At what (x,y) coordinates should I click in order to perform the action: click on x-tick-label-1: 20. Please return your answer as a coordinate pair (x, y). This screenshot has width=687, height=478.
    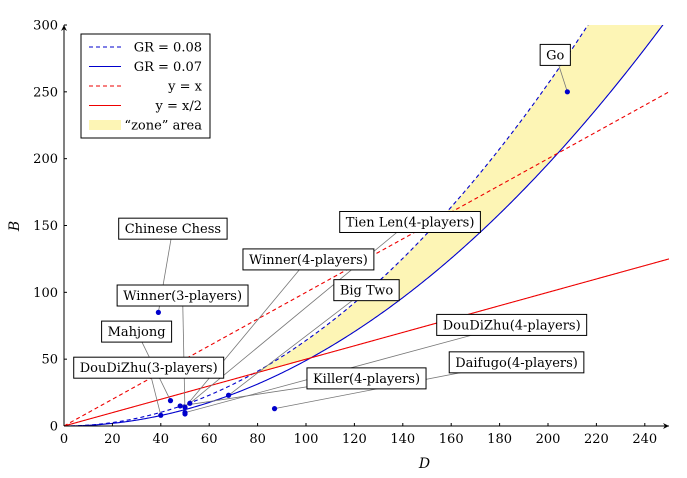
    Looking at the image, I should click on (112, 439).